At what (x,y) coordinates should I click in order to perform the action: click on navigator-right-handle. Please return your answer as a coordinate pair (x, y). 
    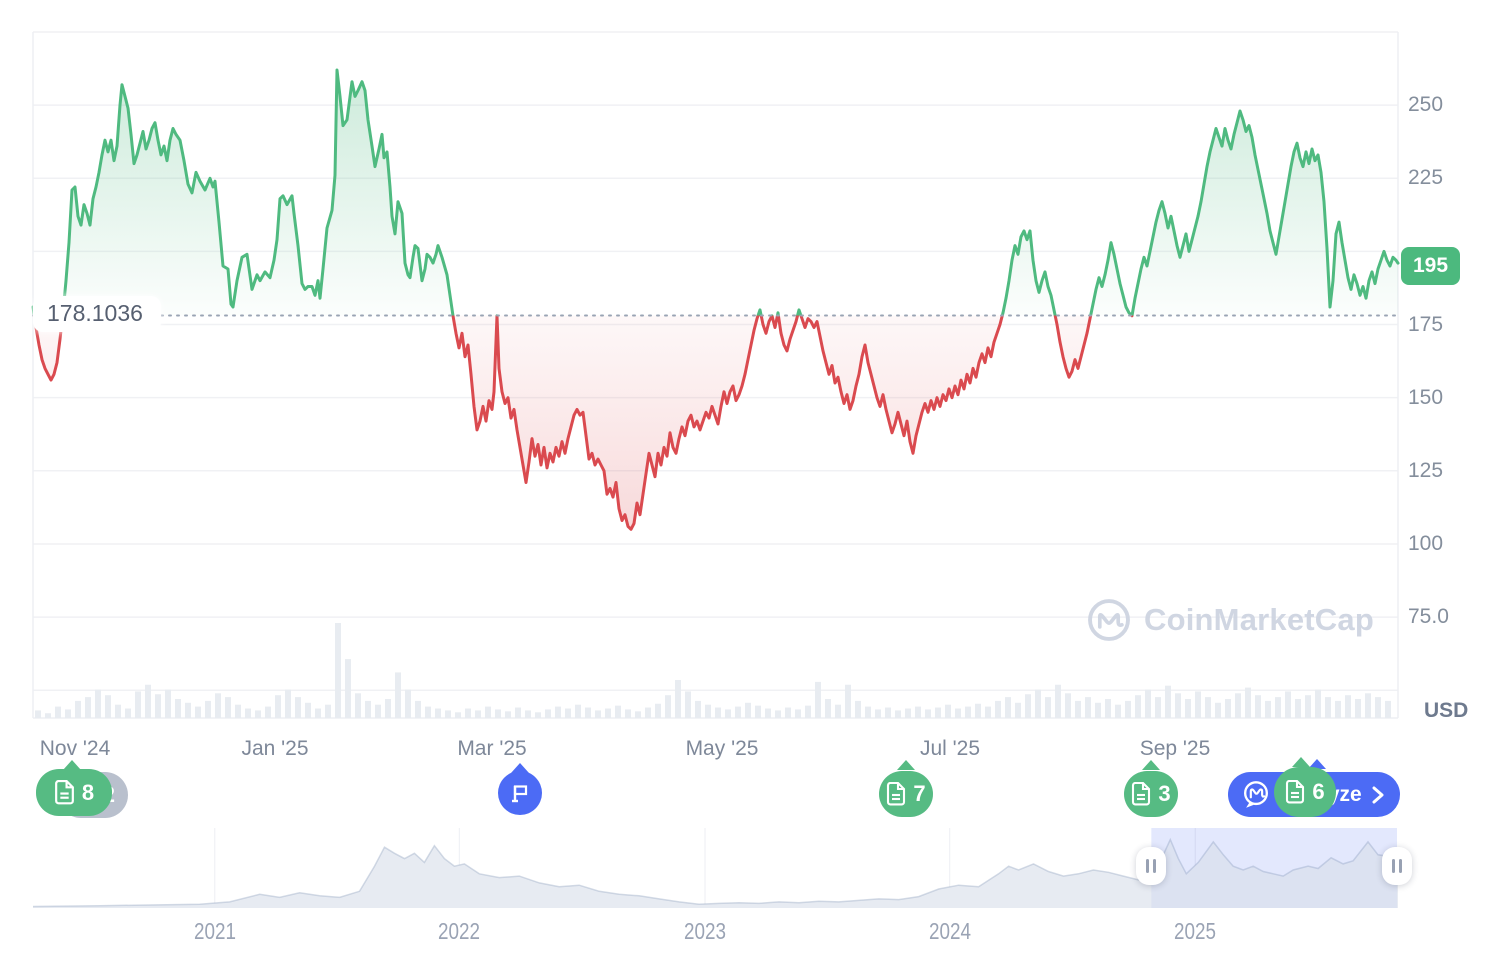
    Looking at the image, I should click on (1397, 866).